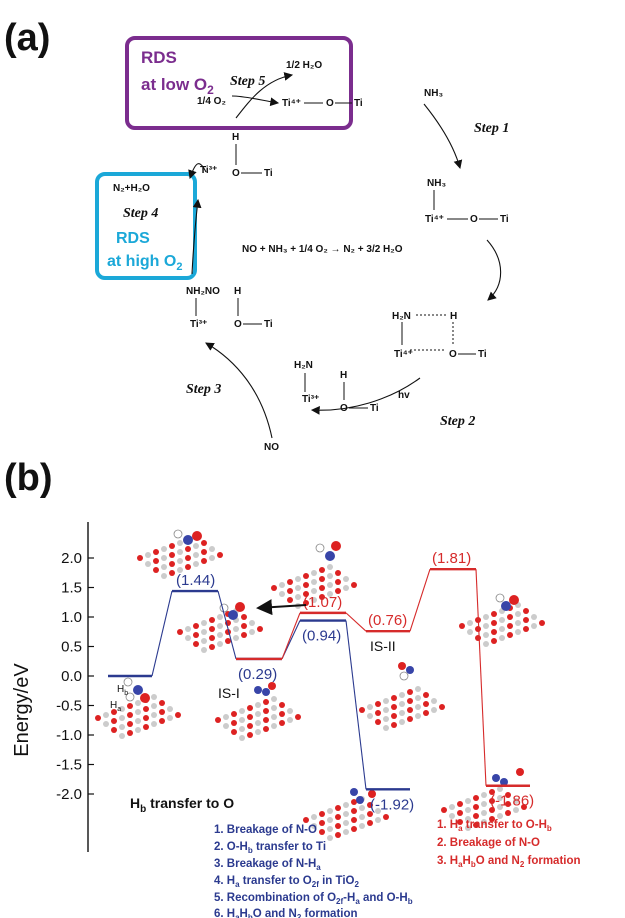 The height and width of the screenshot is (918, 625). What do you see at coordinates (404, 395) in the screenshot?
I see `species-hv: hv` at bounding box center [404, 395].